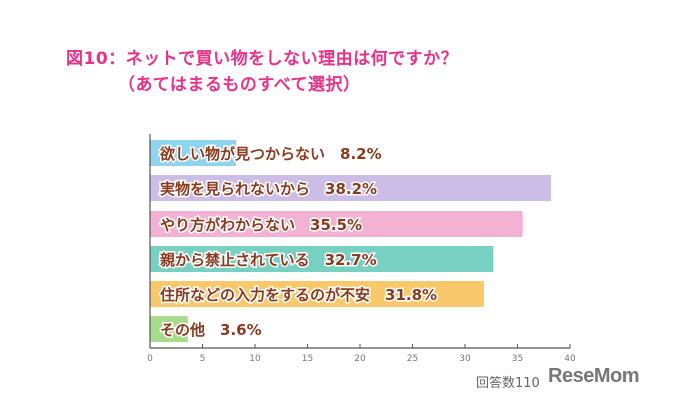  I want to click on category-label: 欲しい物が見つからない, so click(242, 154).